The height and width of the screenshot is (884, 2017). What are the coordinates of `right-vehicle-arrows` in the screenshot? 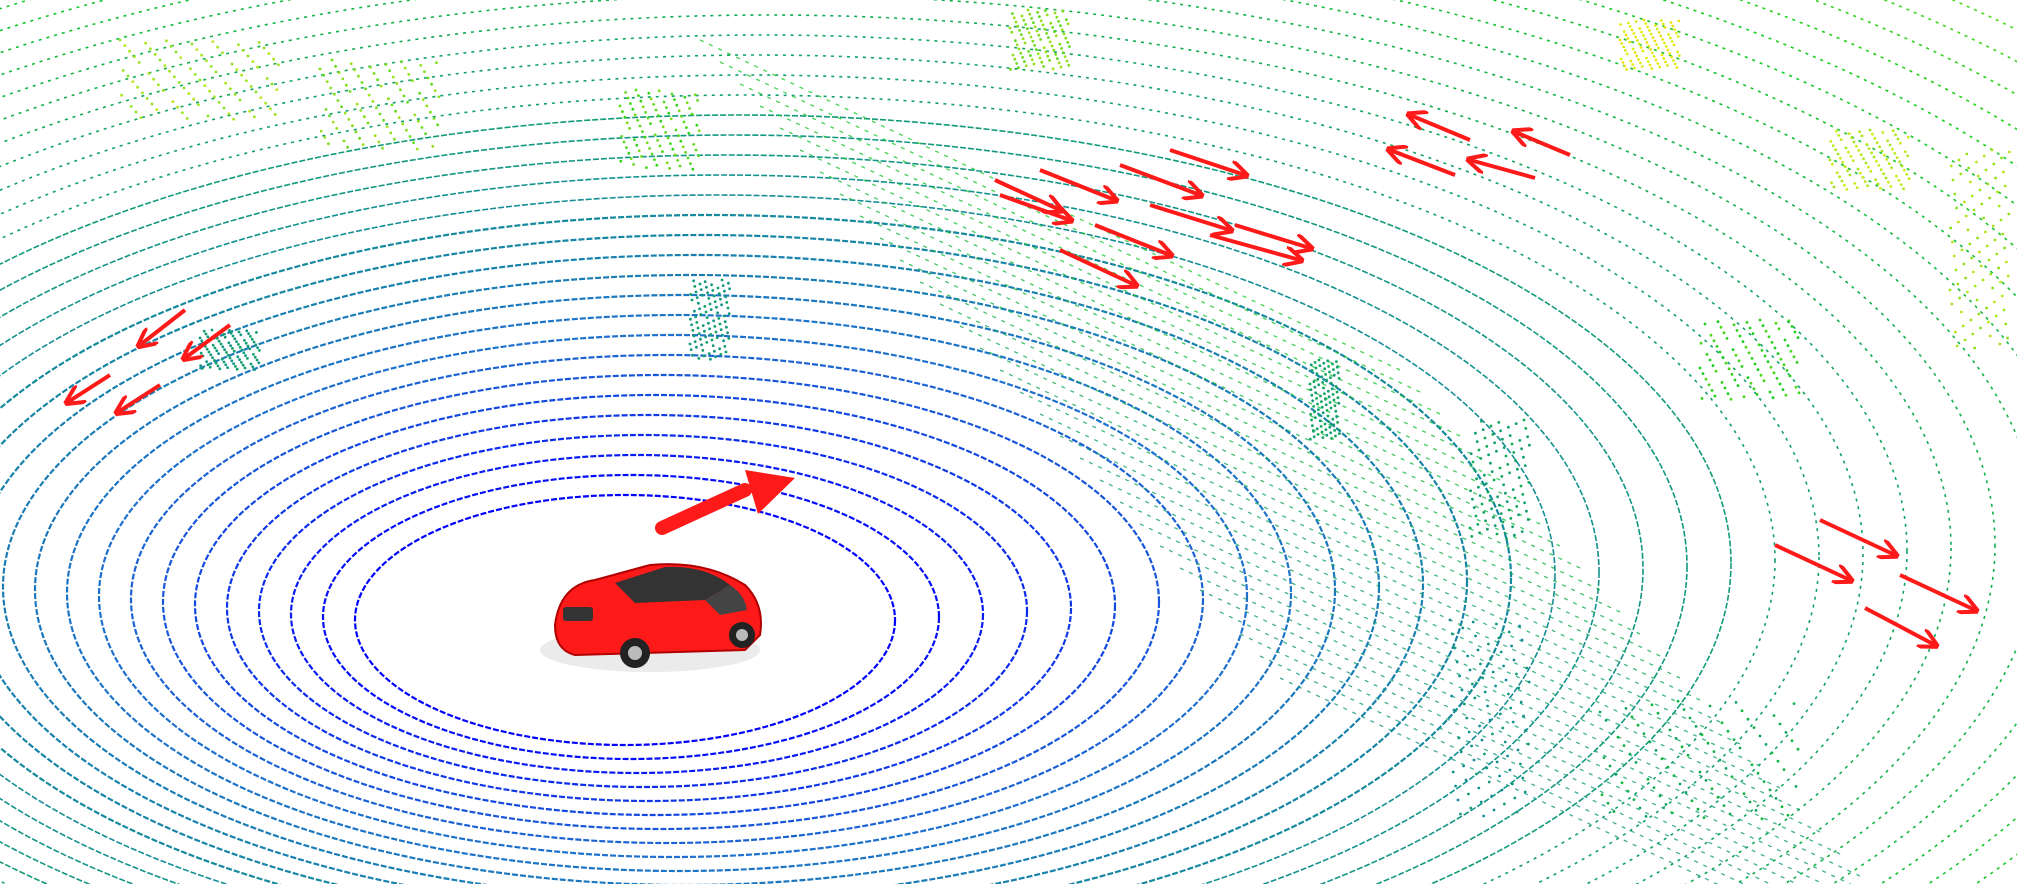 It's located at (1874, 581).